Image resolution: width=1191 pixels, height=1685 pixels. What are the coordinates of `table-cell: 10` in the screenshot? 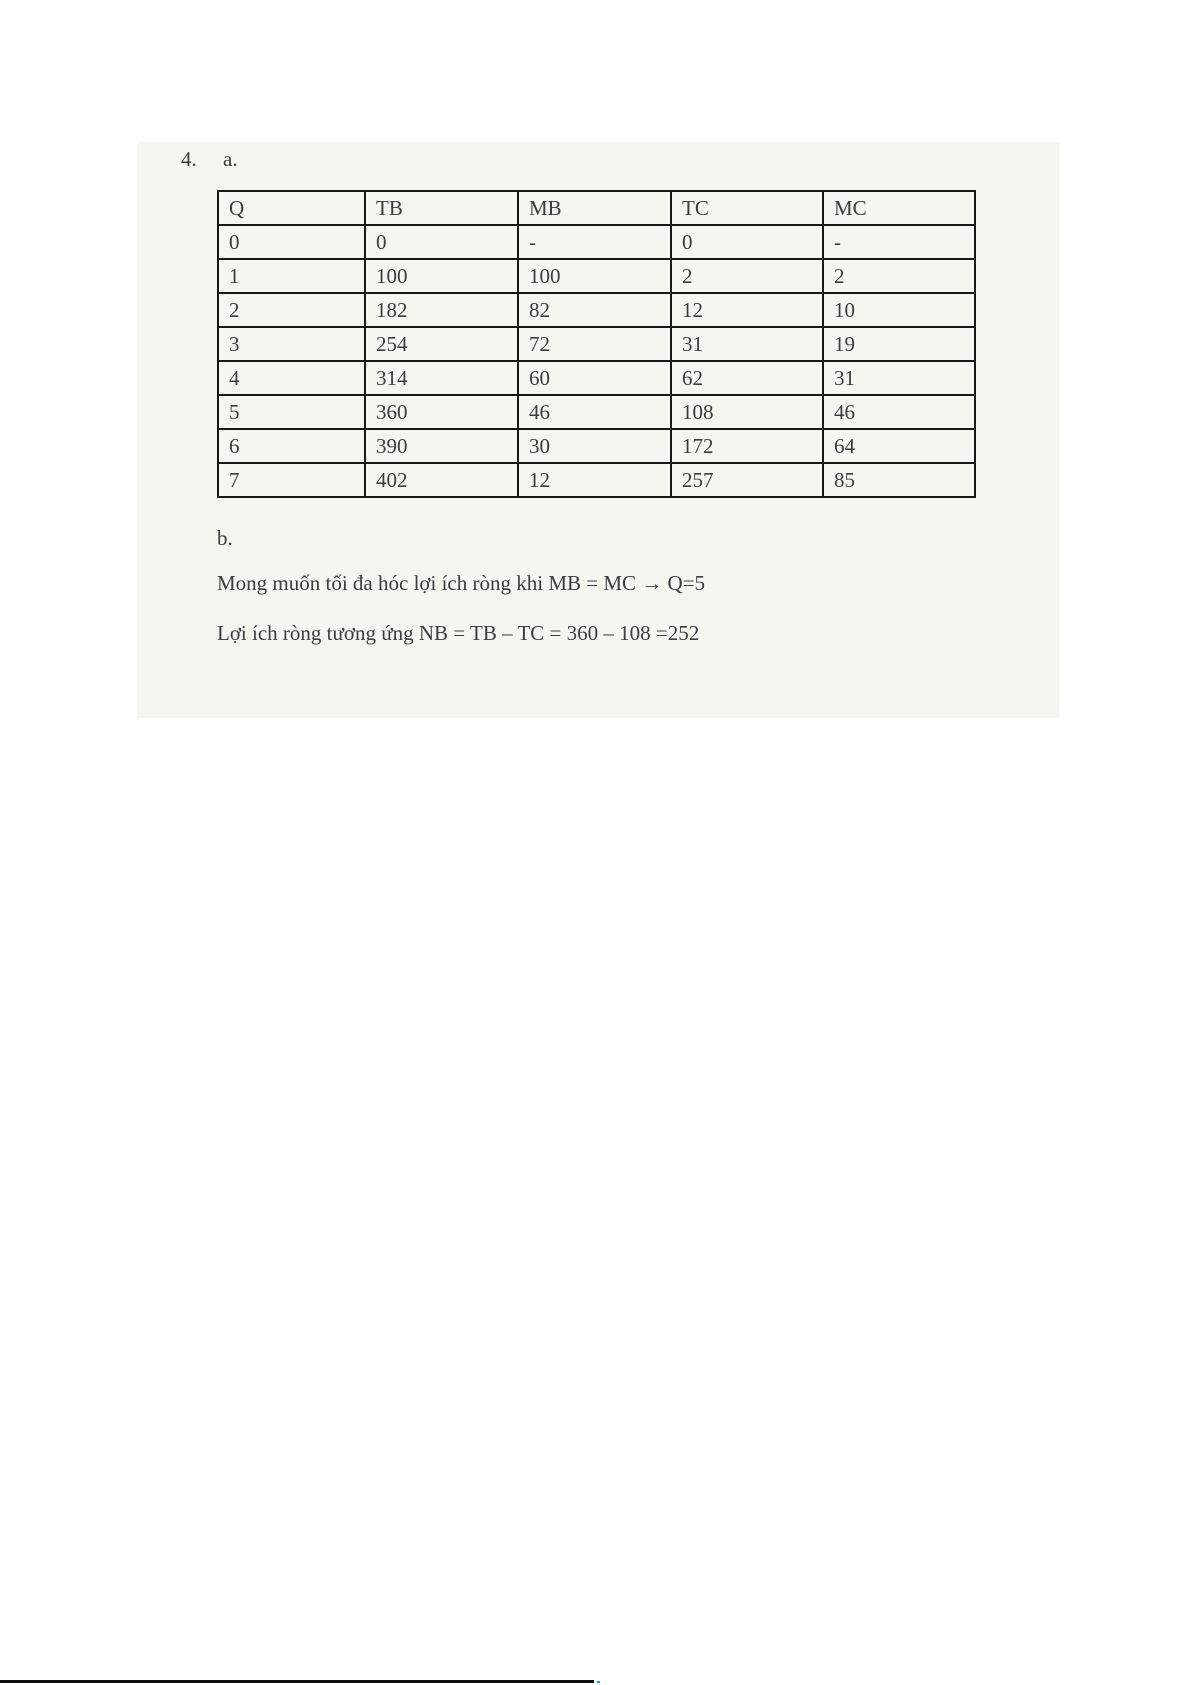 It's located at (899, 310).